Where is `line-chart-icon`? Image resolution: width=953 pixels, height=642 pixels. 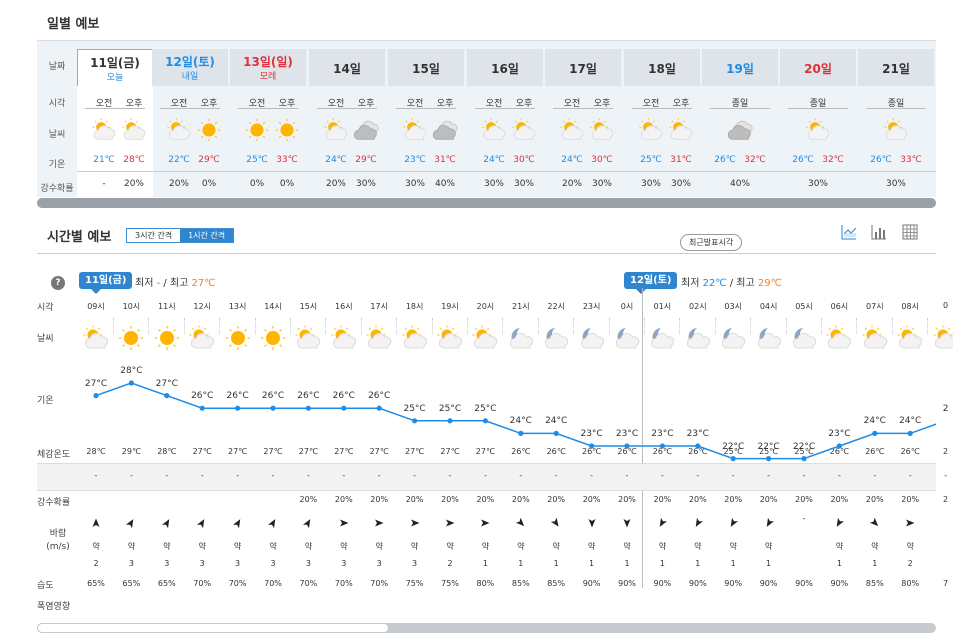
line-chart-icon is located at coordinates (849, 232).